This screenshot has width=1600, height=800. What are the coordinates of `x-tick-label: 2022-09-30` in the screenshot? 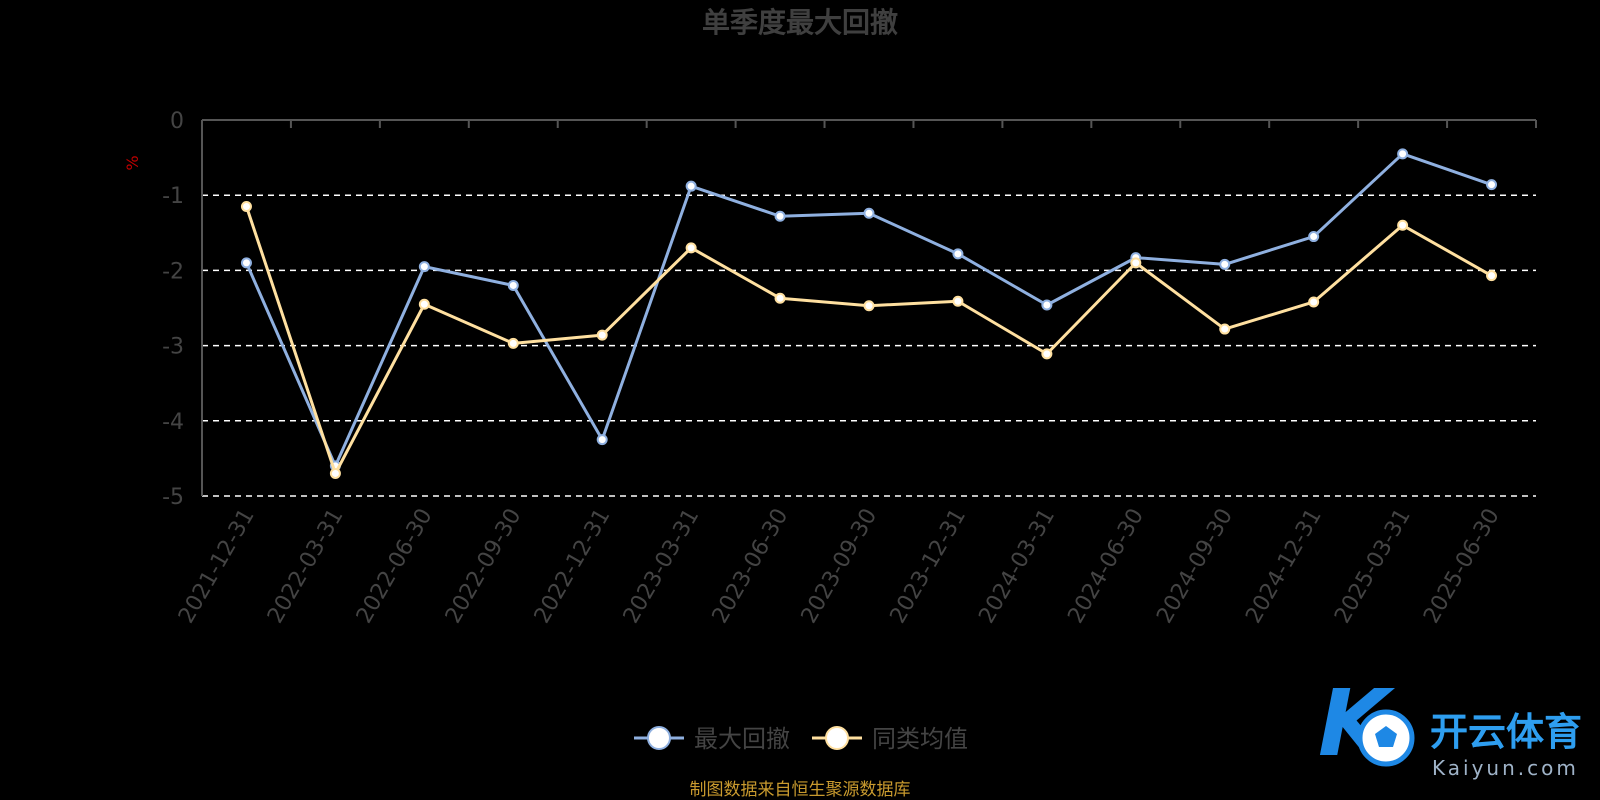 It's located at (484, 566).